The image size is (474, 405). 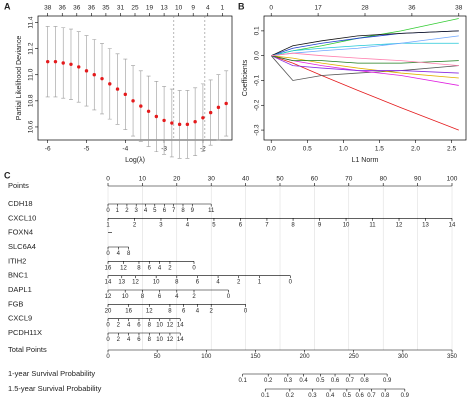 I want to click on y-tick-label: 10.6, so click(x=31, y=126).